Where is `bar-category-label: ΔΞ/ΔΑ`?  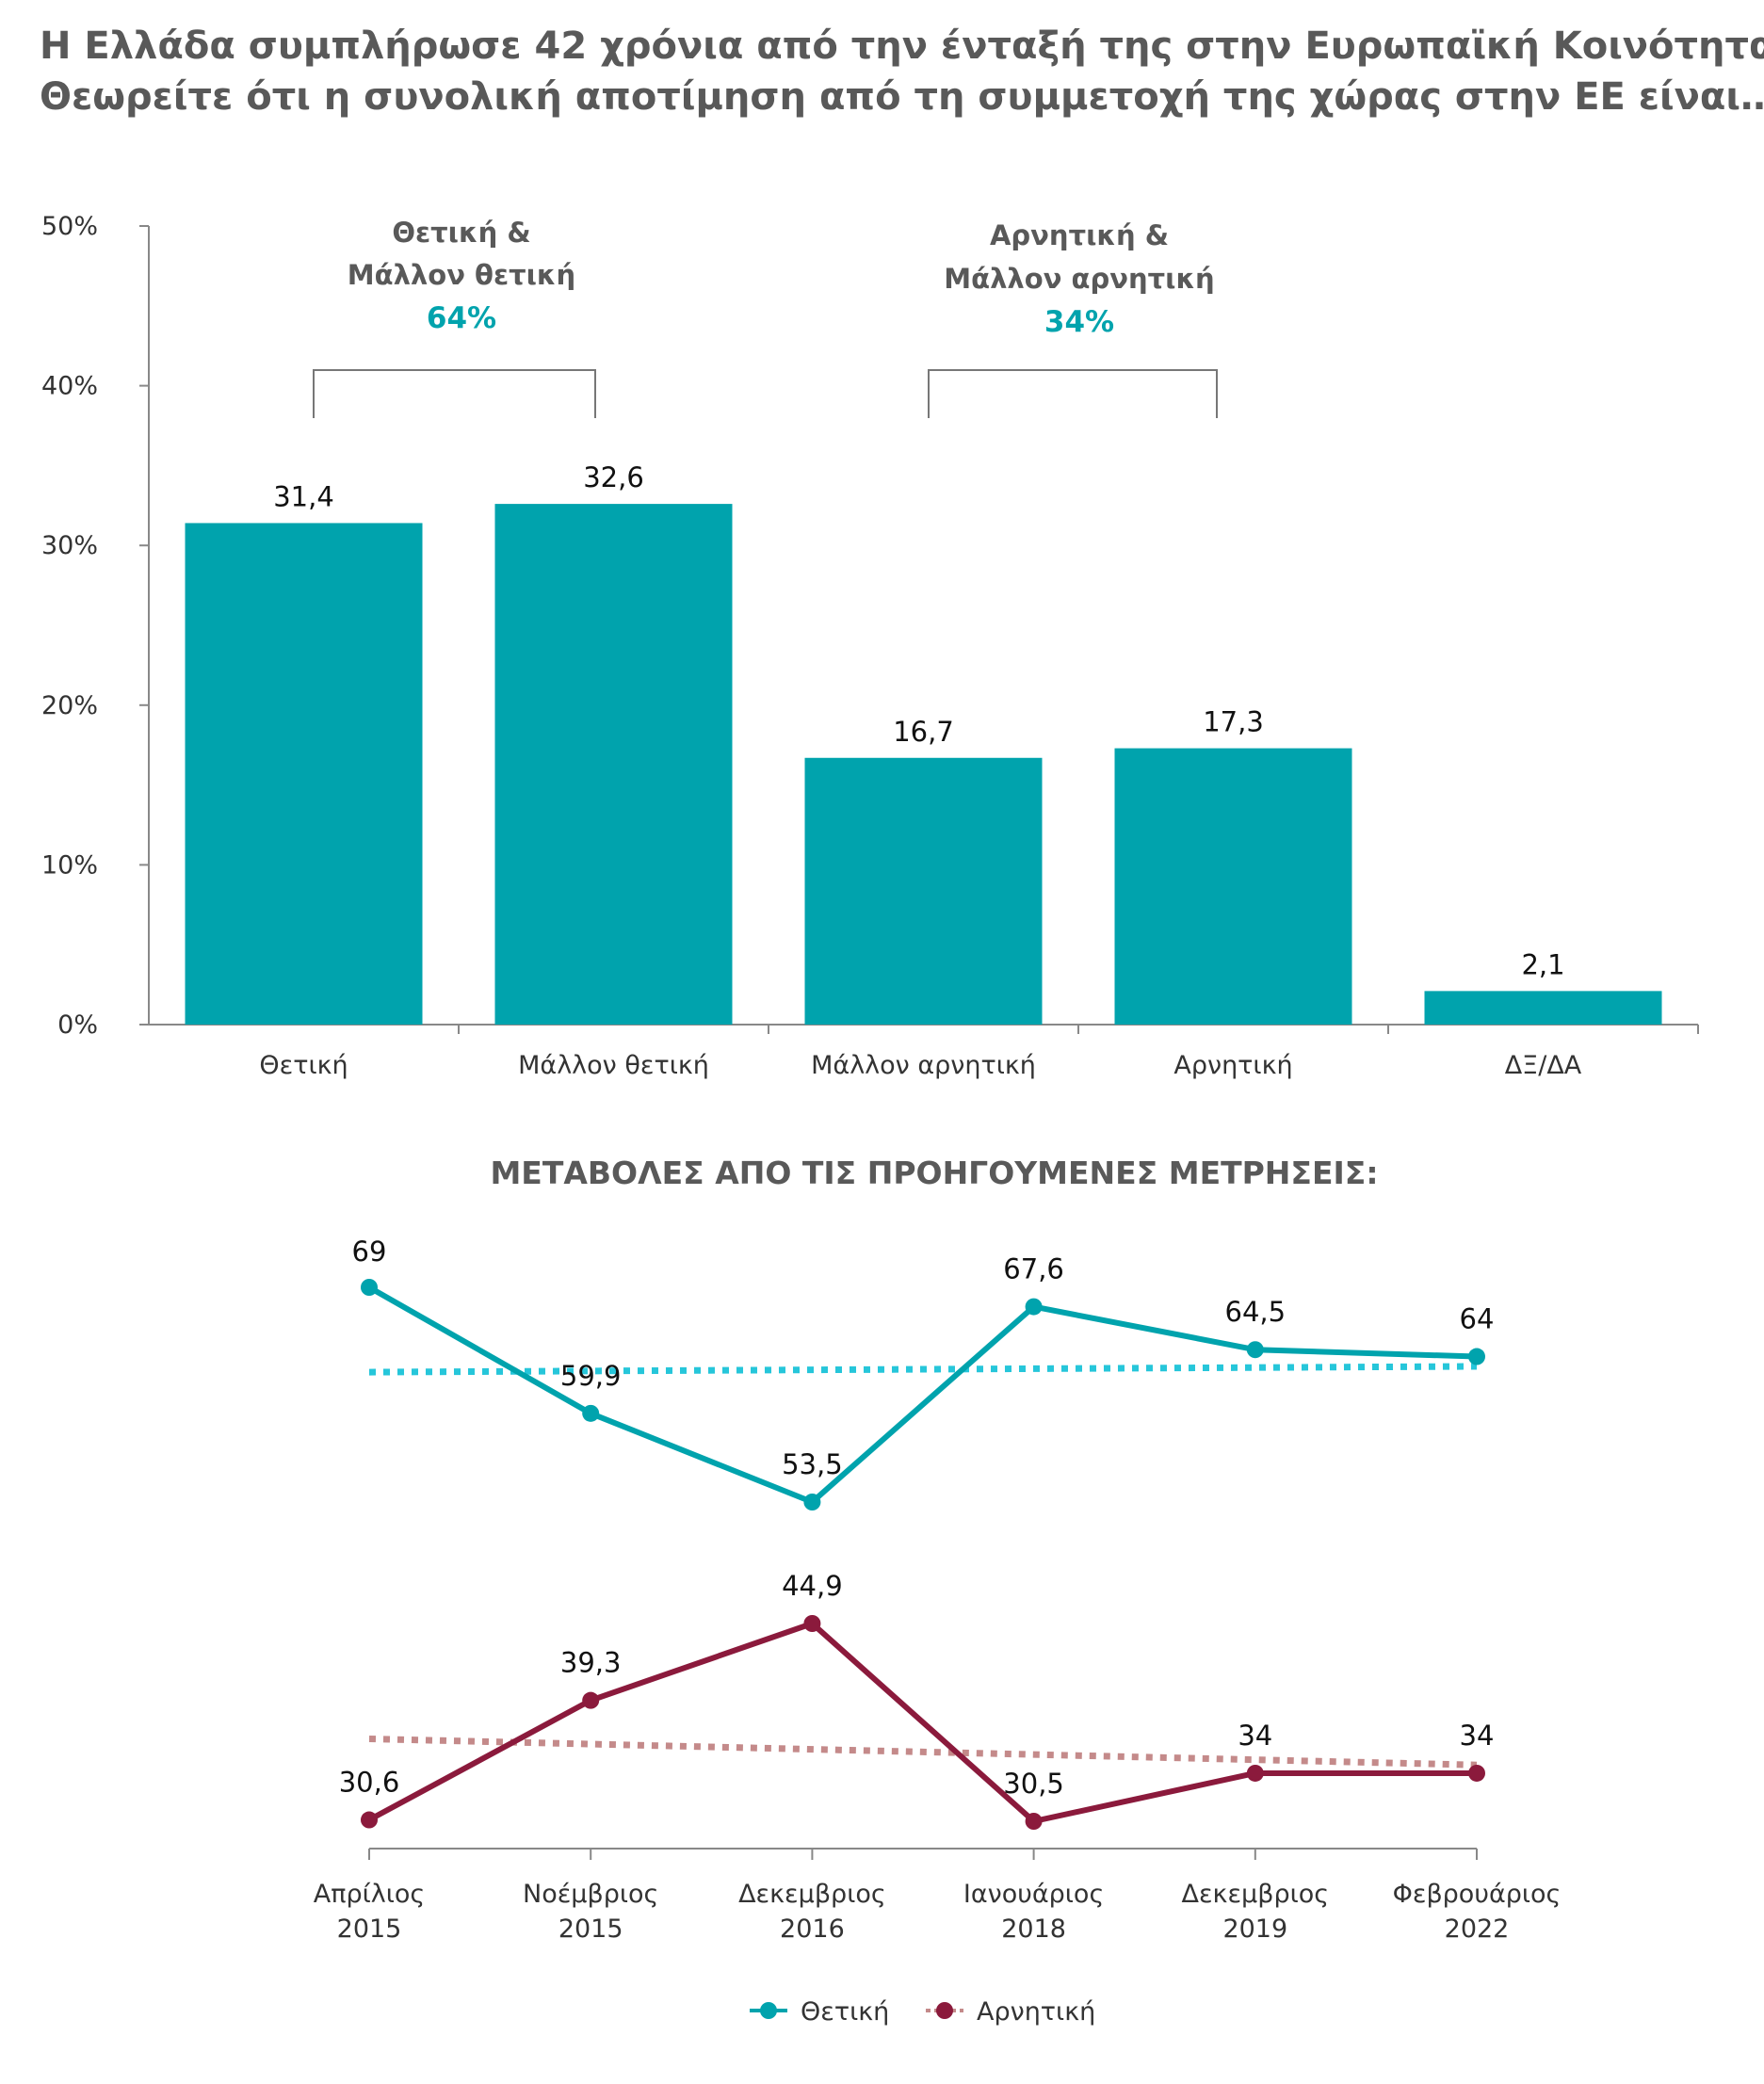 bar-category-label: ΔΞ/ΔΑ is located at coordinates (1543, 1066).